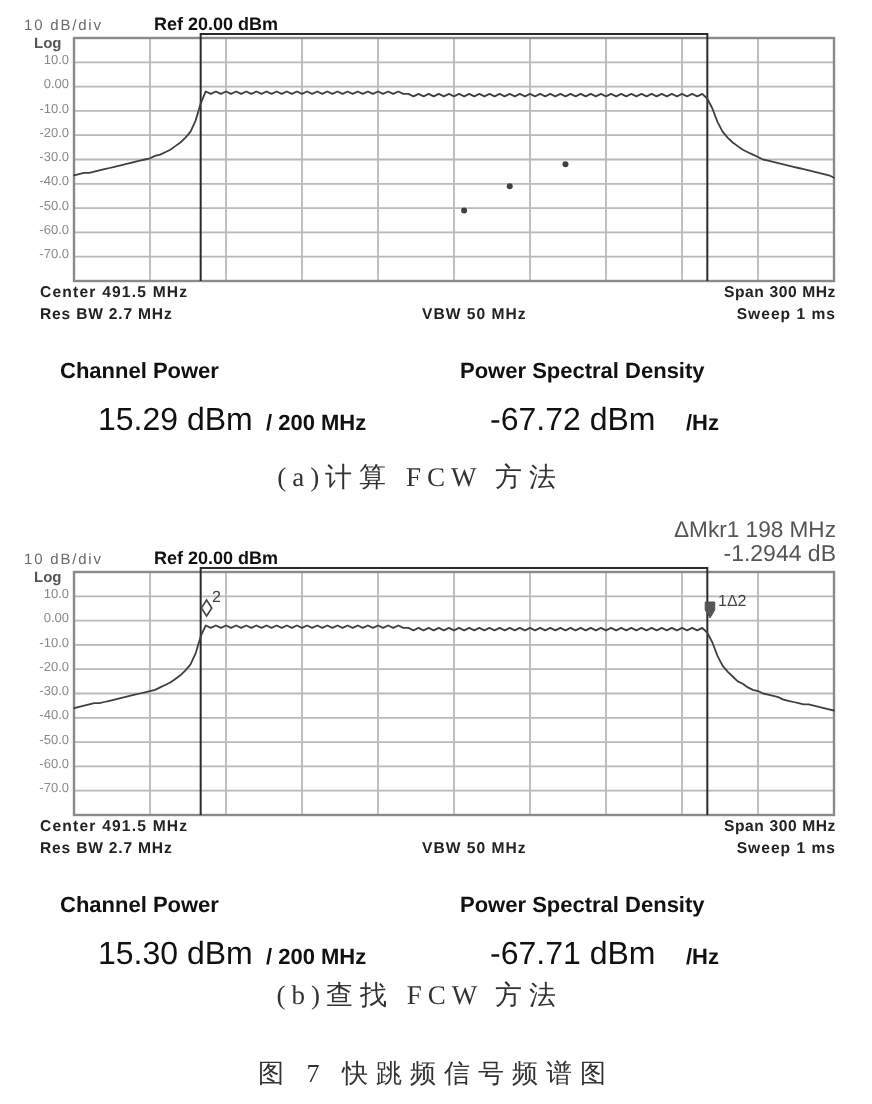 The image size is (872, 1104). What do you see at coordinates (779, 555) in the screenshot?
I see `annotation: -1.2944 dB` at bounding box center [779, 555].